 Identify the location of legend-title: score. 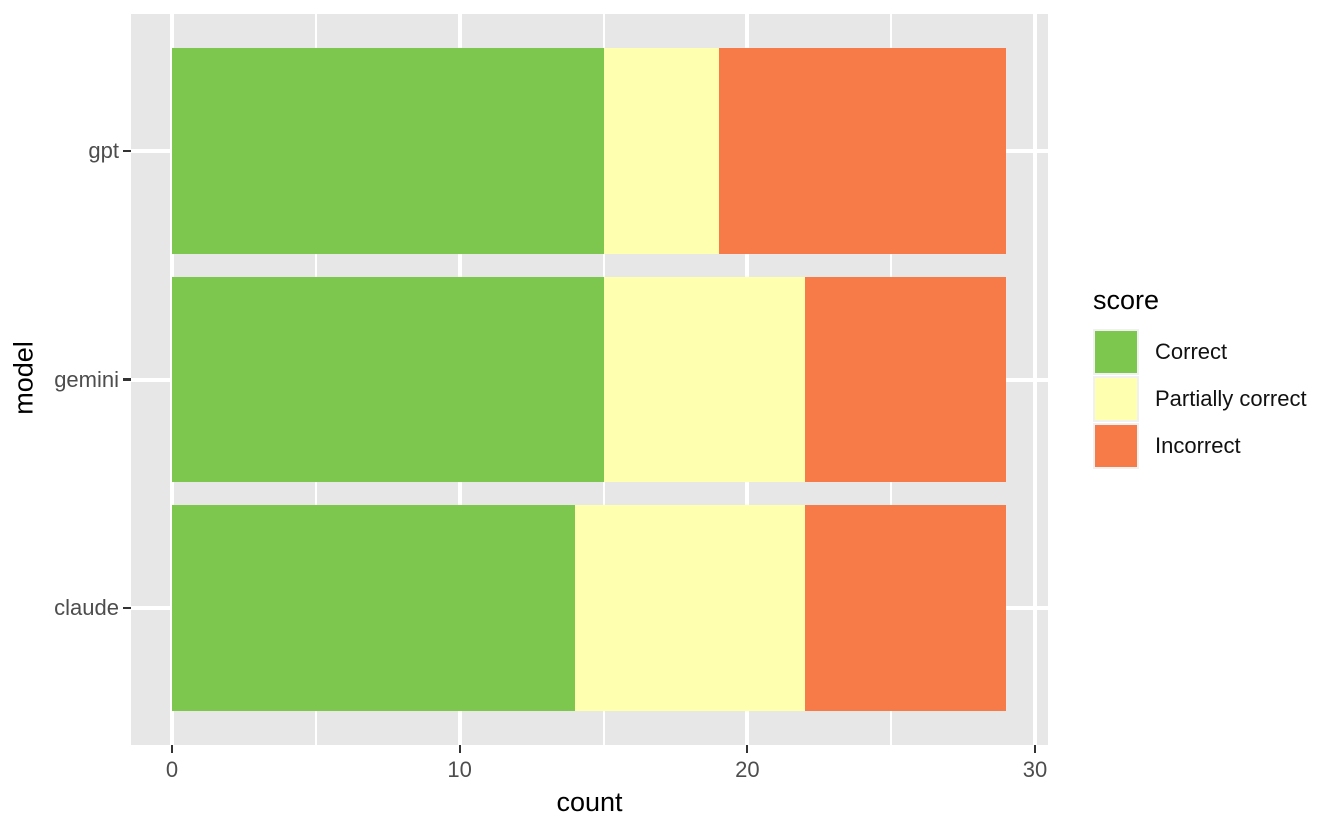
(1126, 300).